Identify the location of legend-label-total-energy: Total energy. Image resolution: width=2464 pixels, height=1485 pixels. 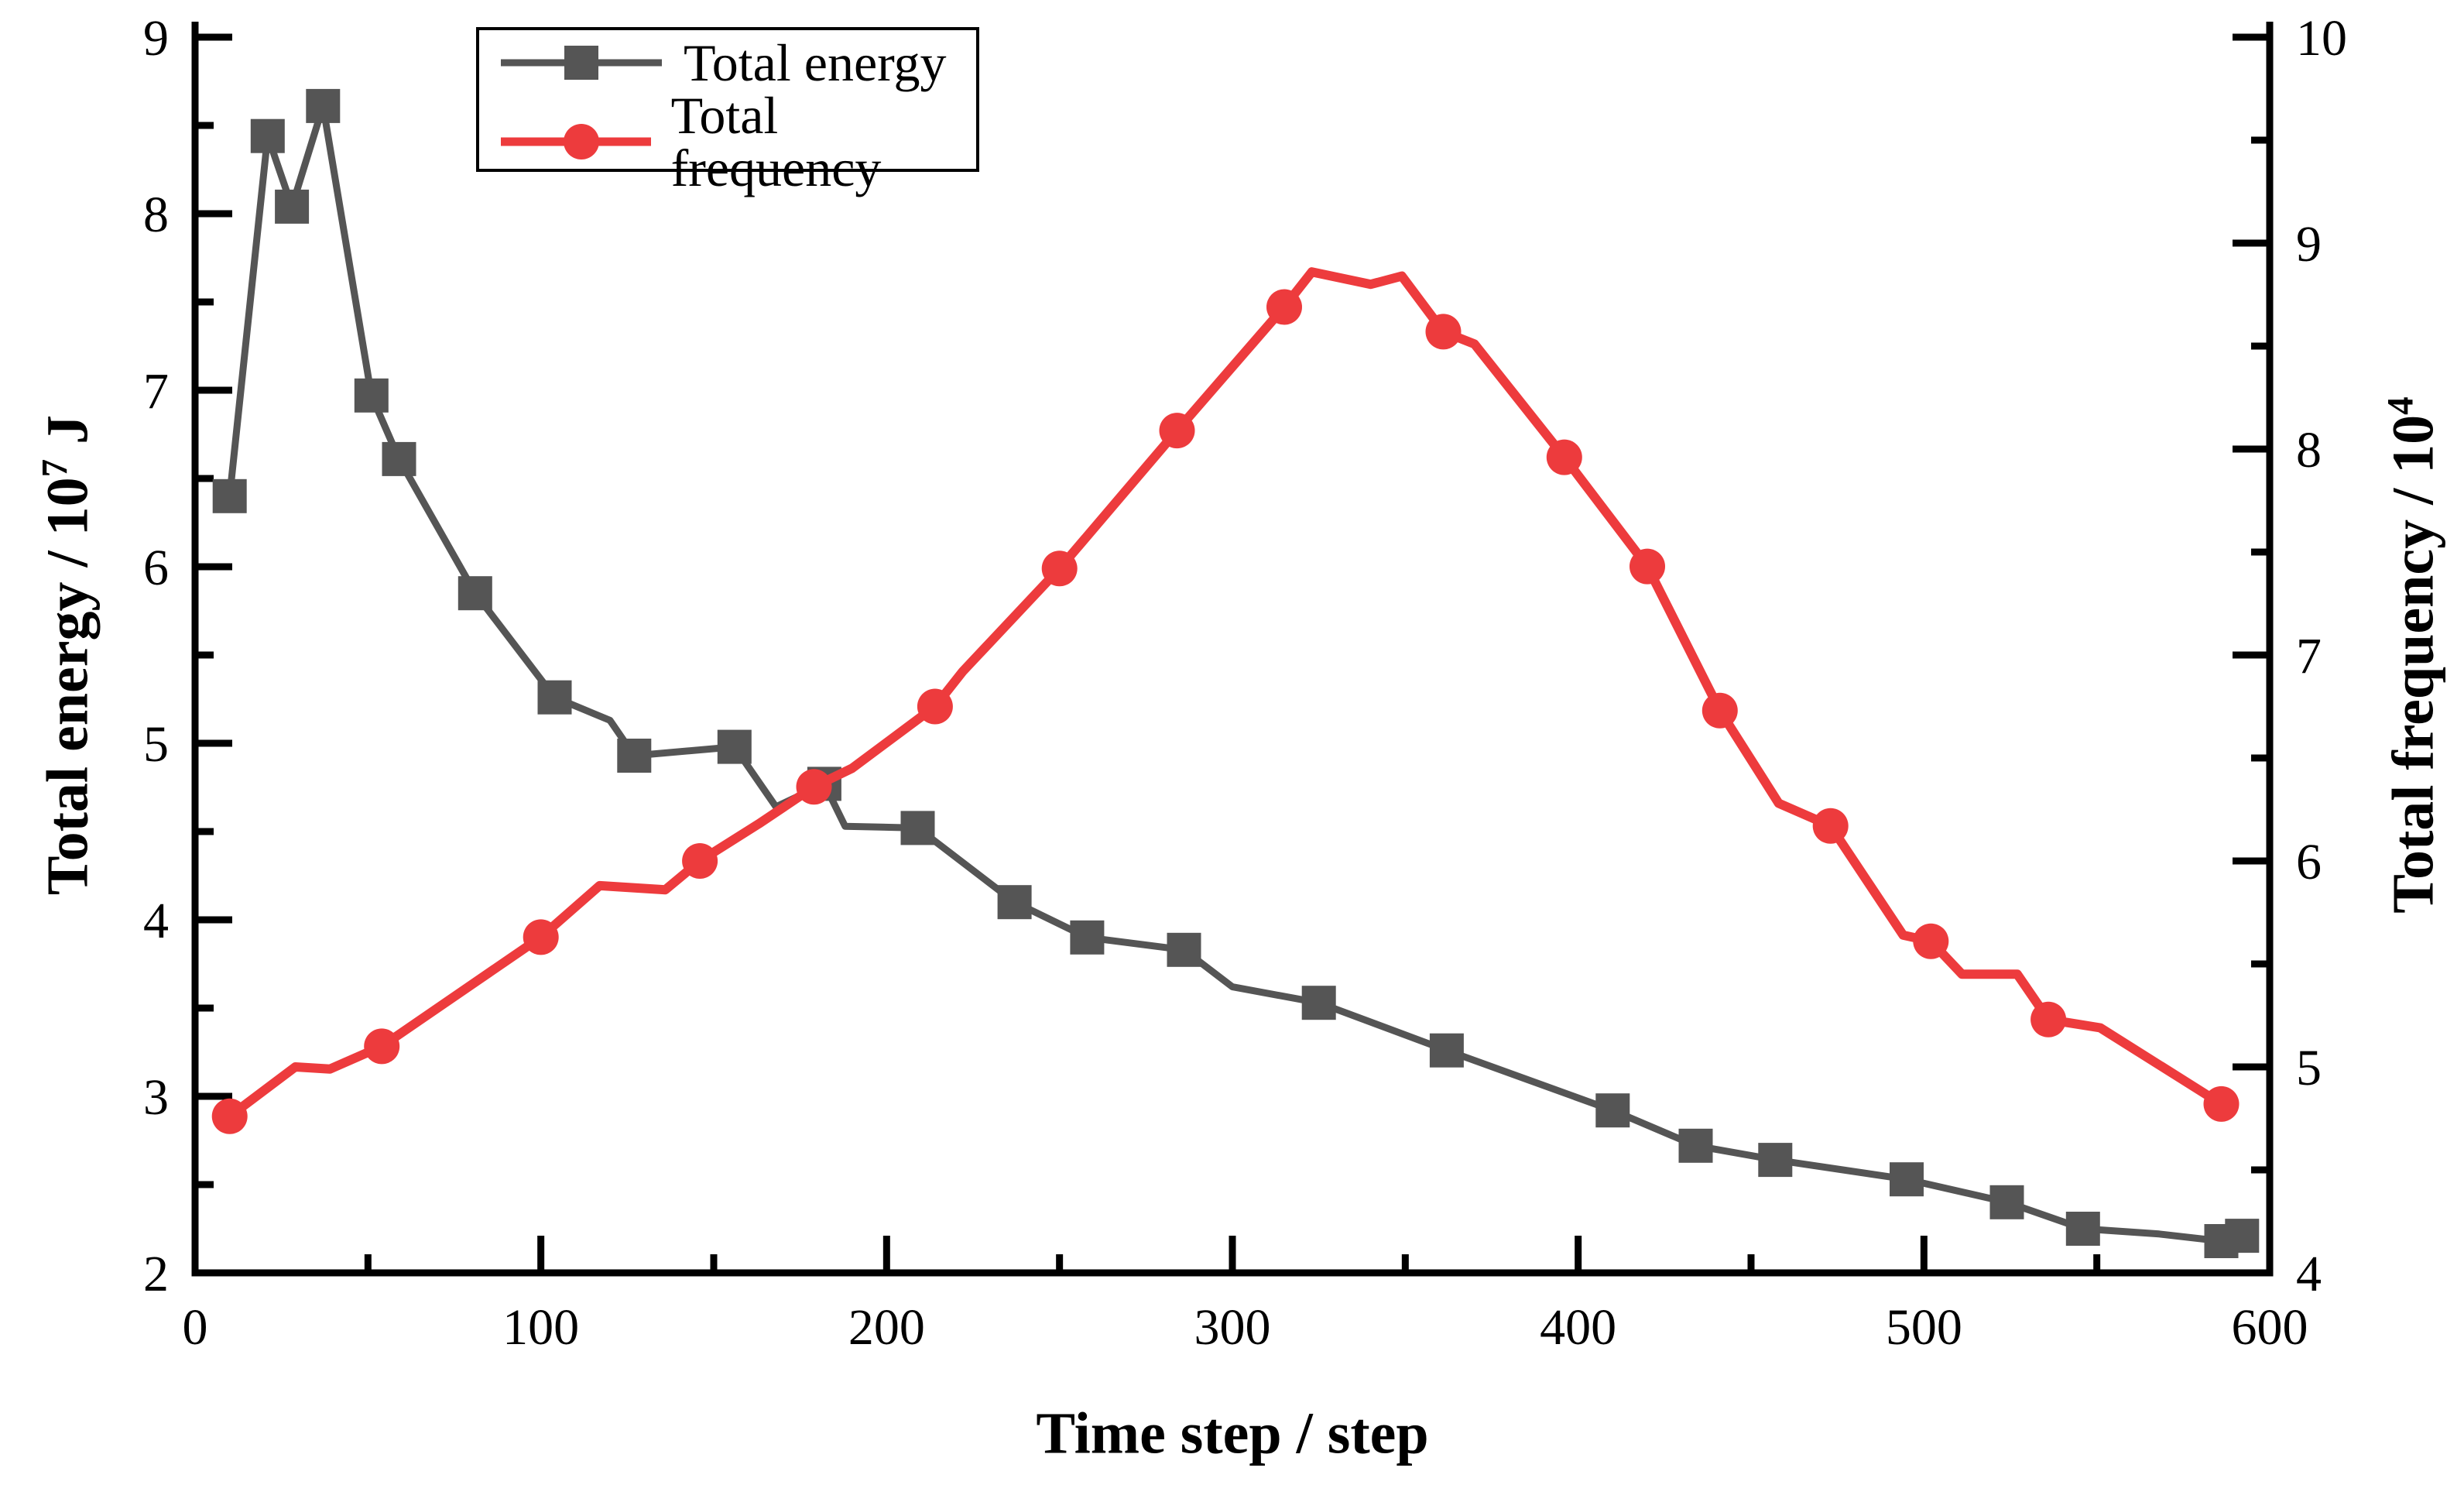
(815, 63).